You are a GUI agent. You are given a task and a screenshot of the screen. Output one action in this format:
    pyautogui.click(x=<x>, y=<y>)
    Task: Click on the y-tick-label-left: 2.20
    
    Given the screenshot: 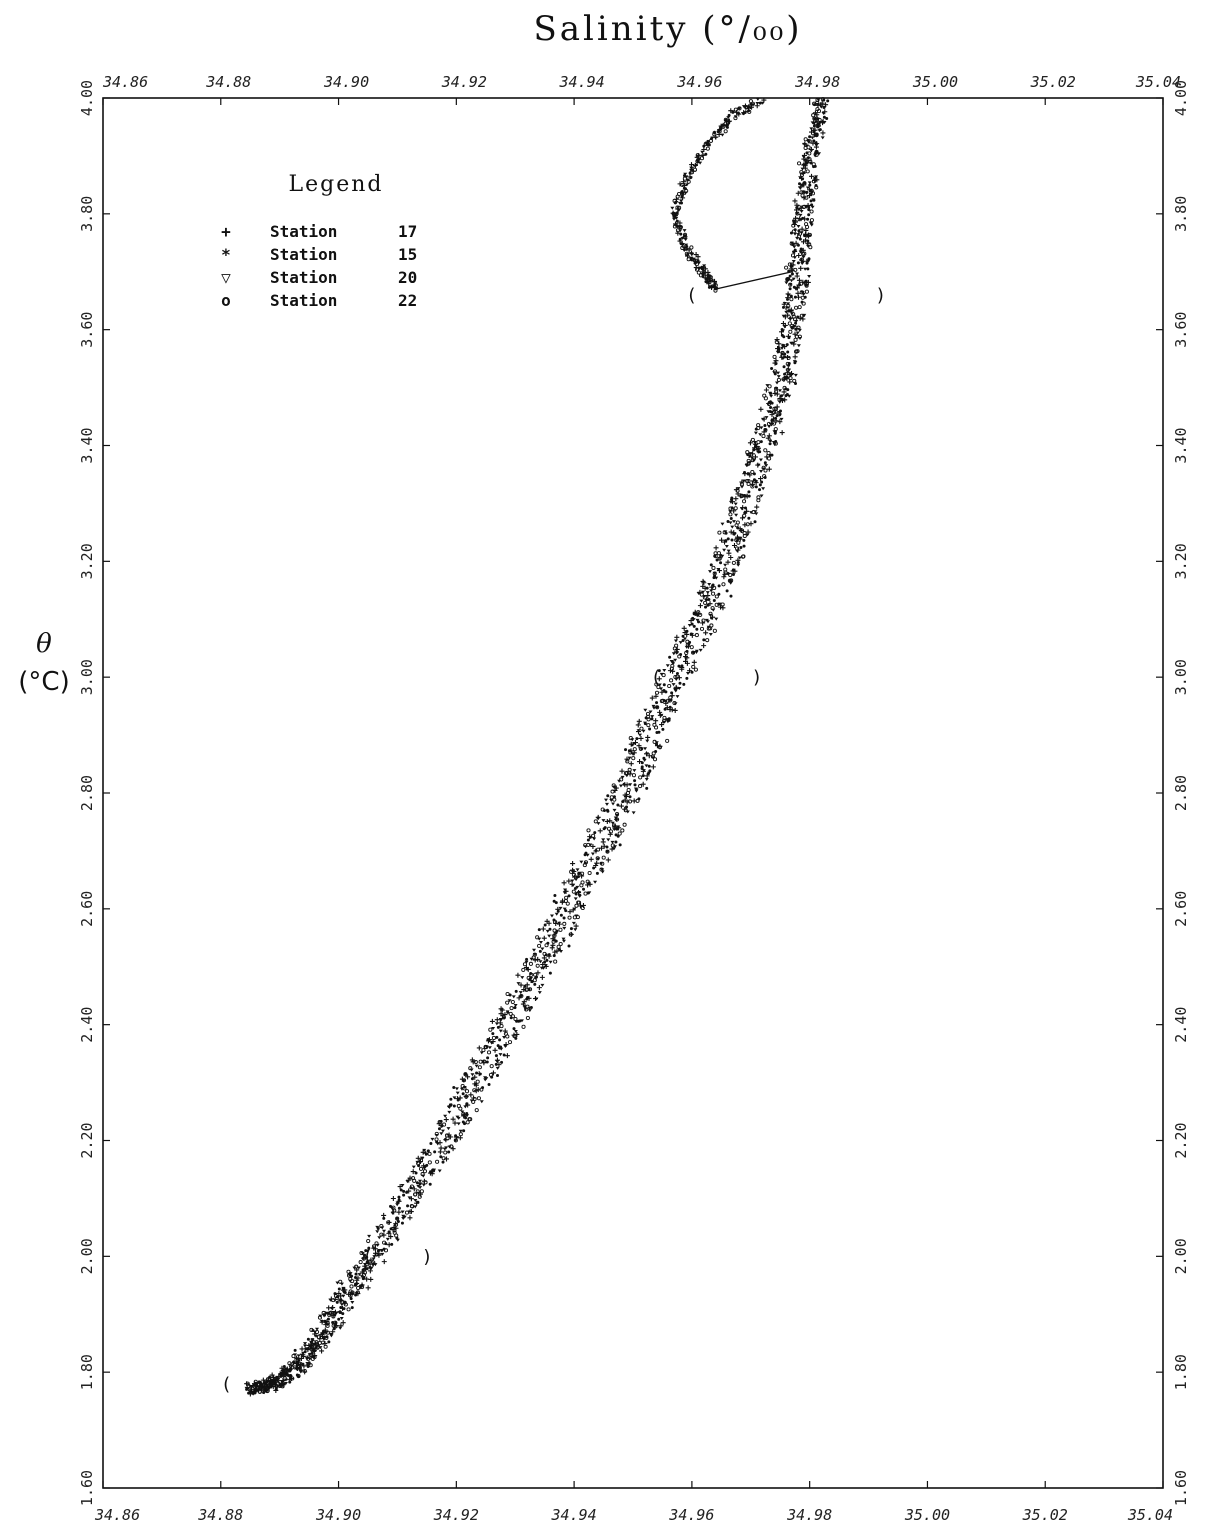 What is the action you would take?
    pyautogui.click(x=87, y=1140)
    